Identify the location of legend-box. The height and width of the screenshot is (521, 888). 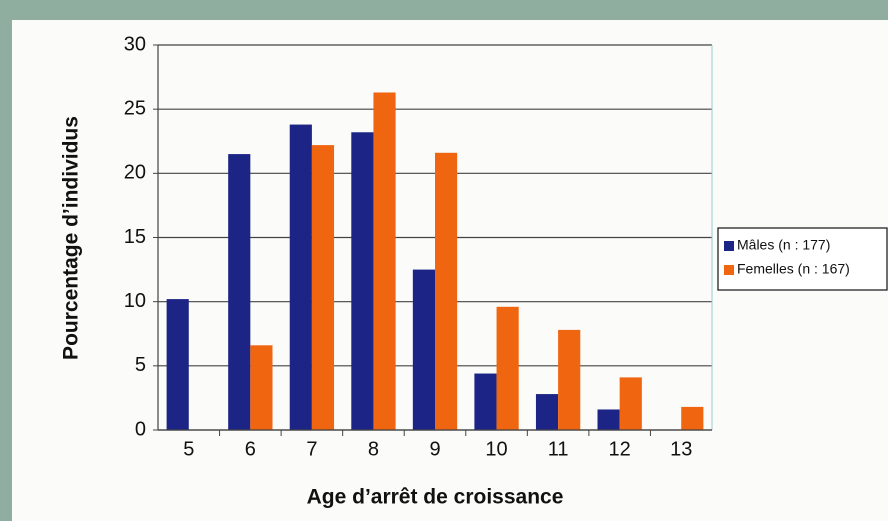
(802, 259).